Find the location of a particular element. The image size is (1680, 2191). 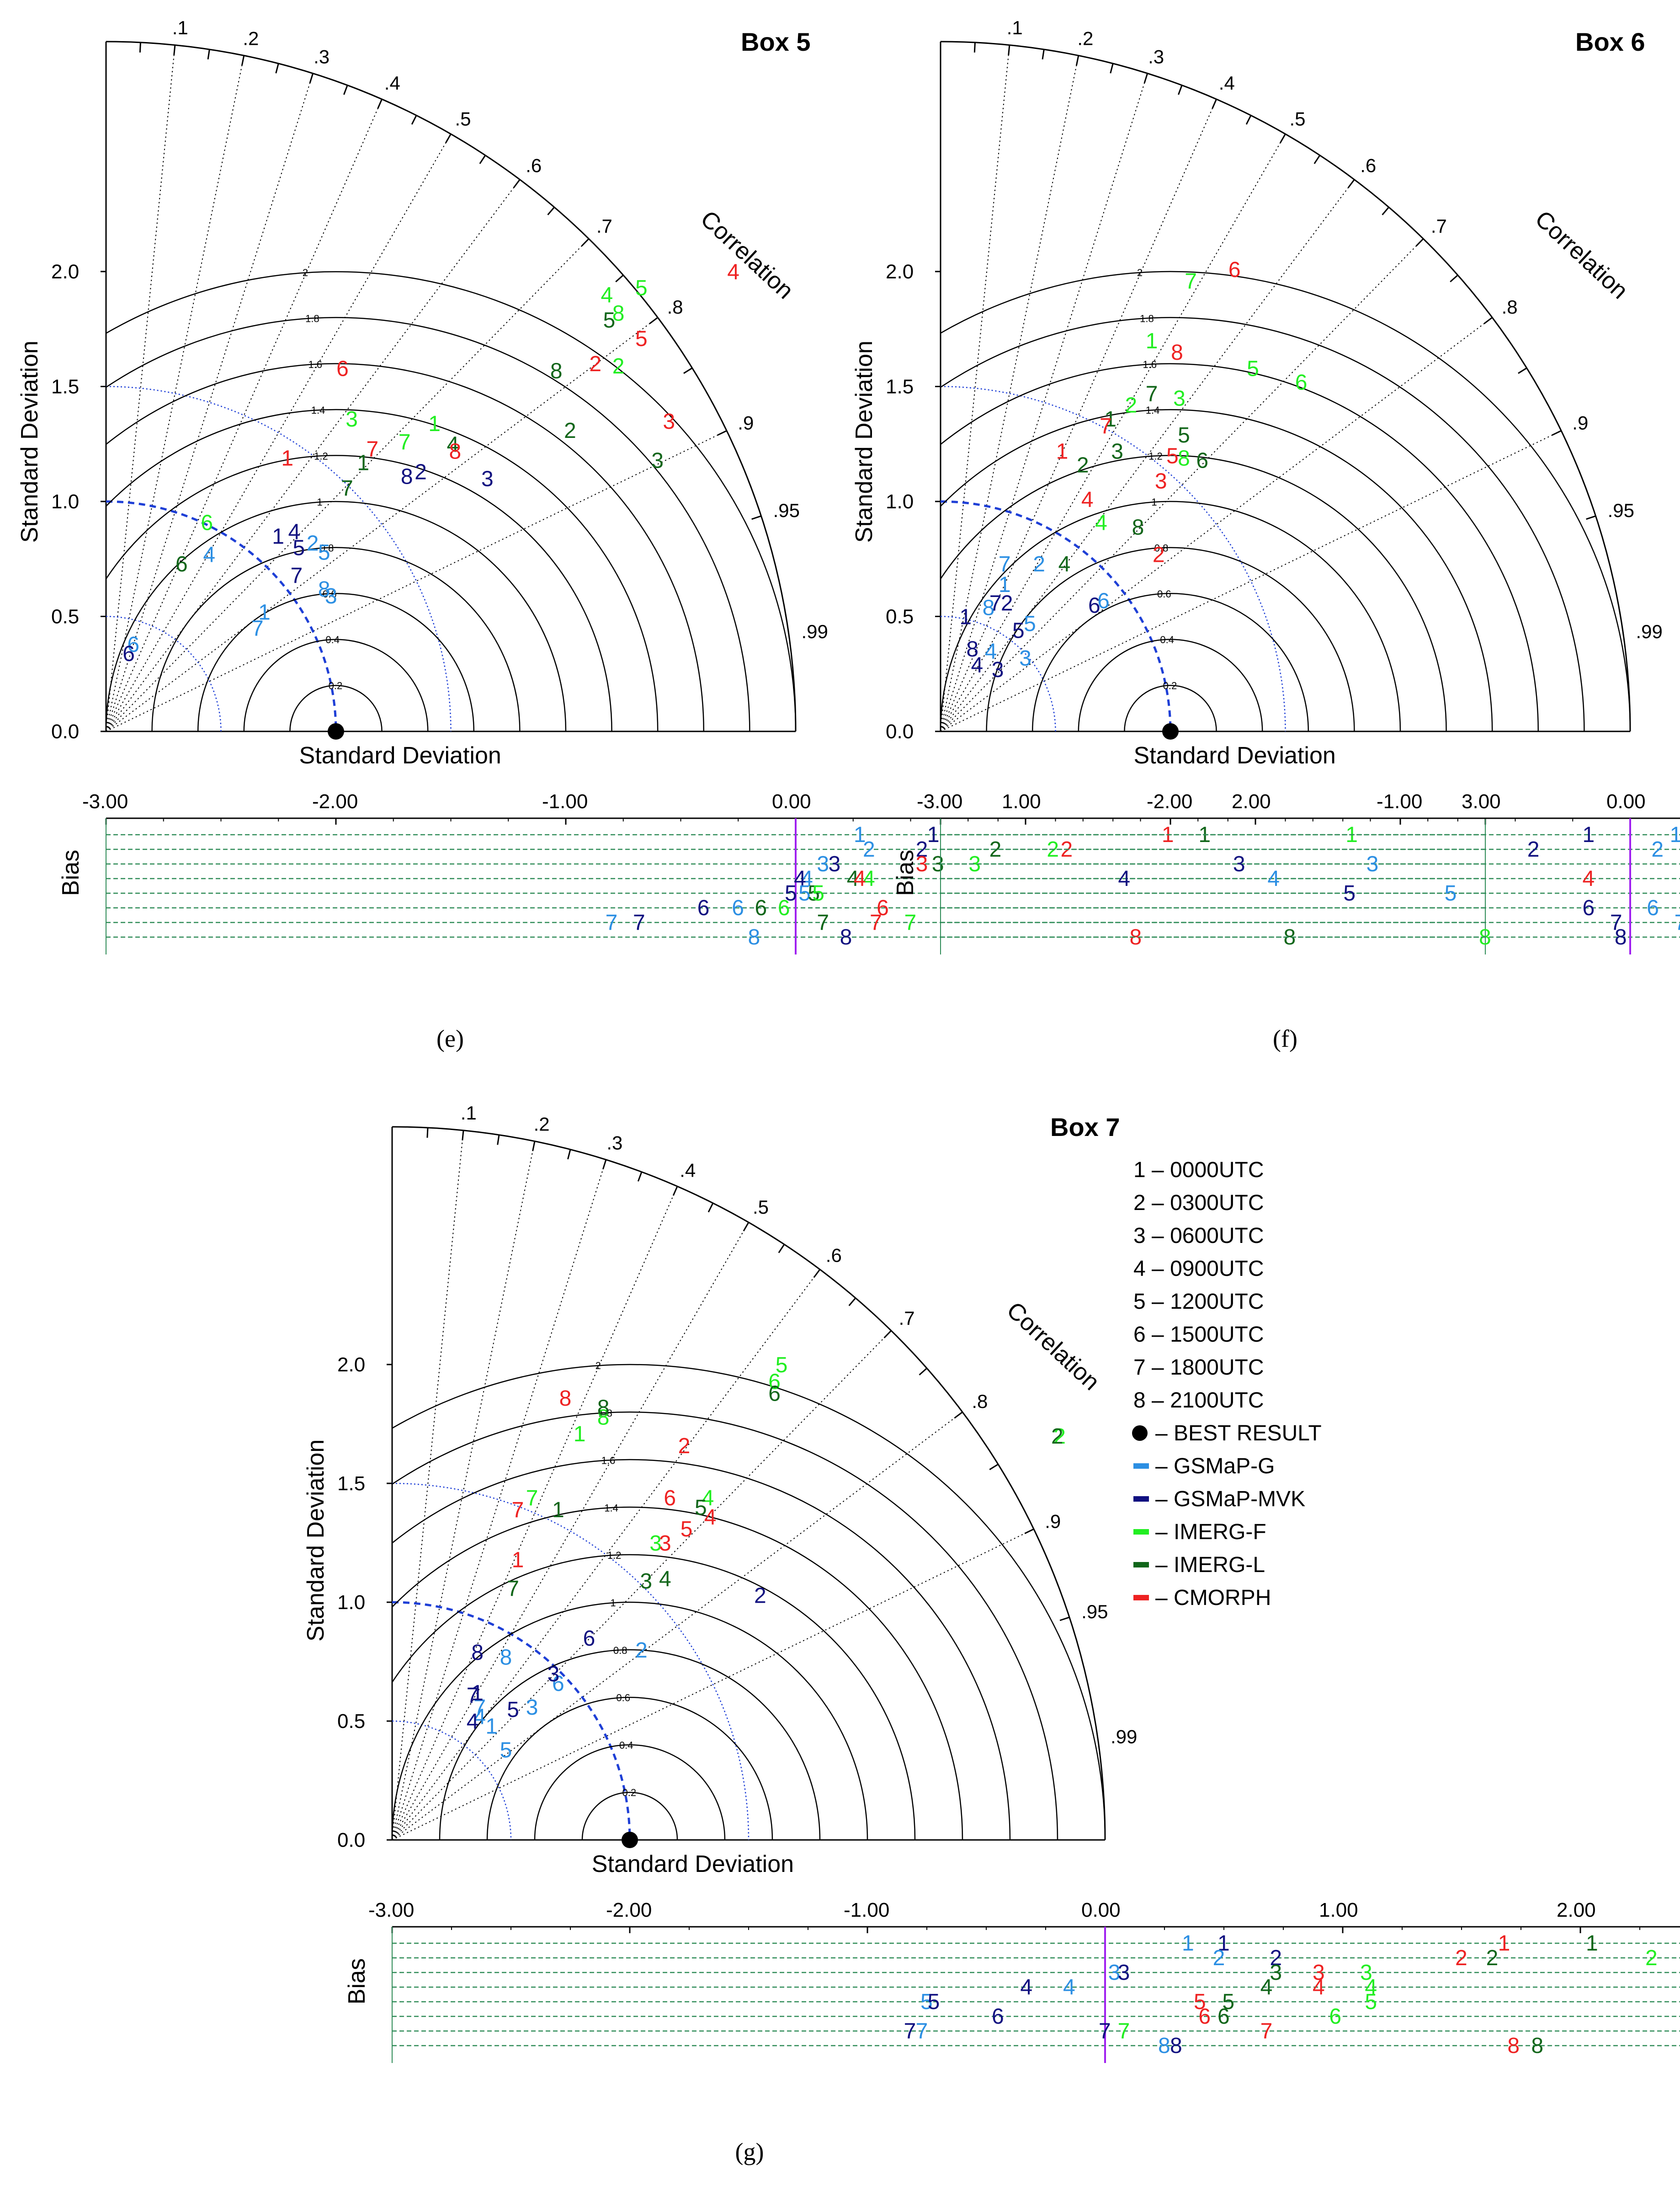

corr-ray is located at coordinates (499, 1499).